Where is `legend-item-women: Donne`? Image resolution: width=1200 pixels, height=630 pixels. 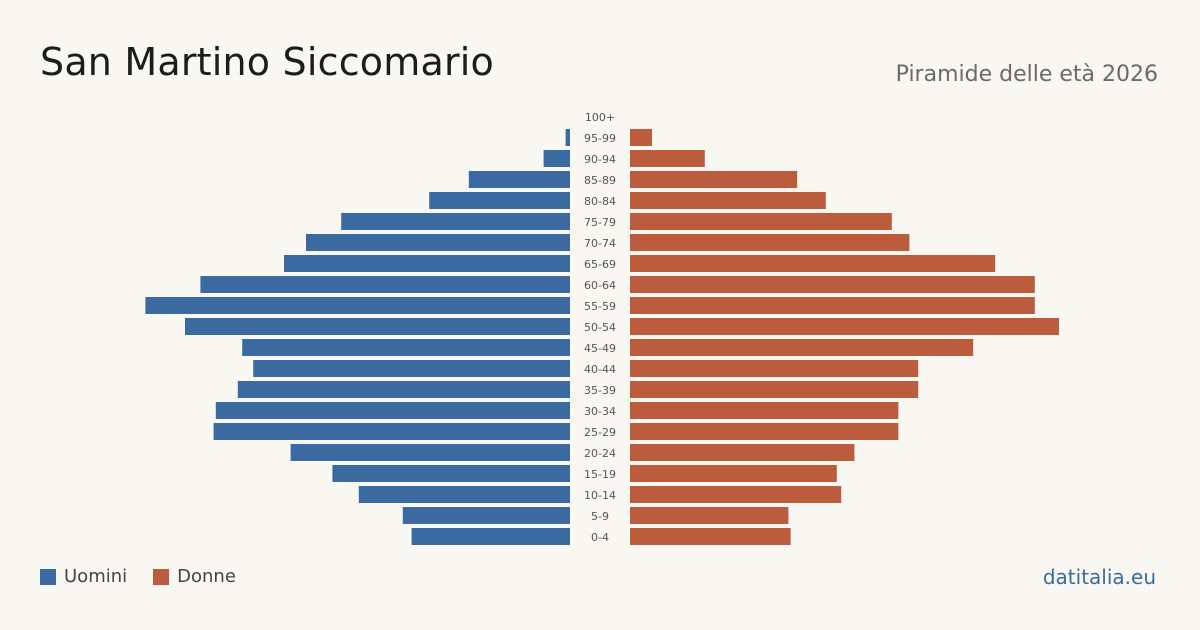 legend-item-women: Donne is located at coordinates (194, 576).